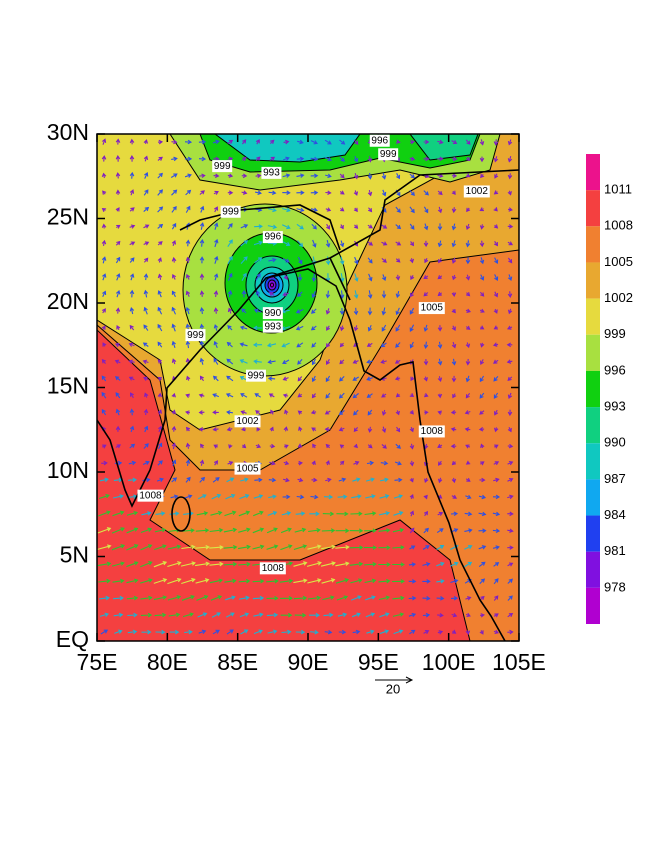 Image resolution: width=663 pixels, height=859 pixels. What do you see at coordinates (393, 688) in the screenshot?
I see `reference-label: 20` at bounding box center [393, 688].